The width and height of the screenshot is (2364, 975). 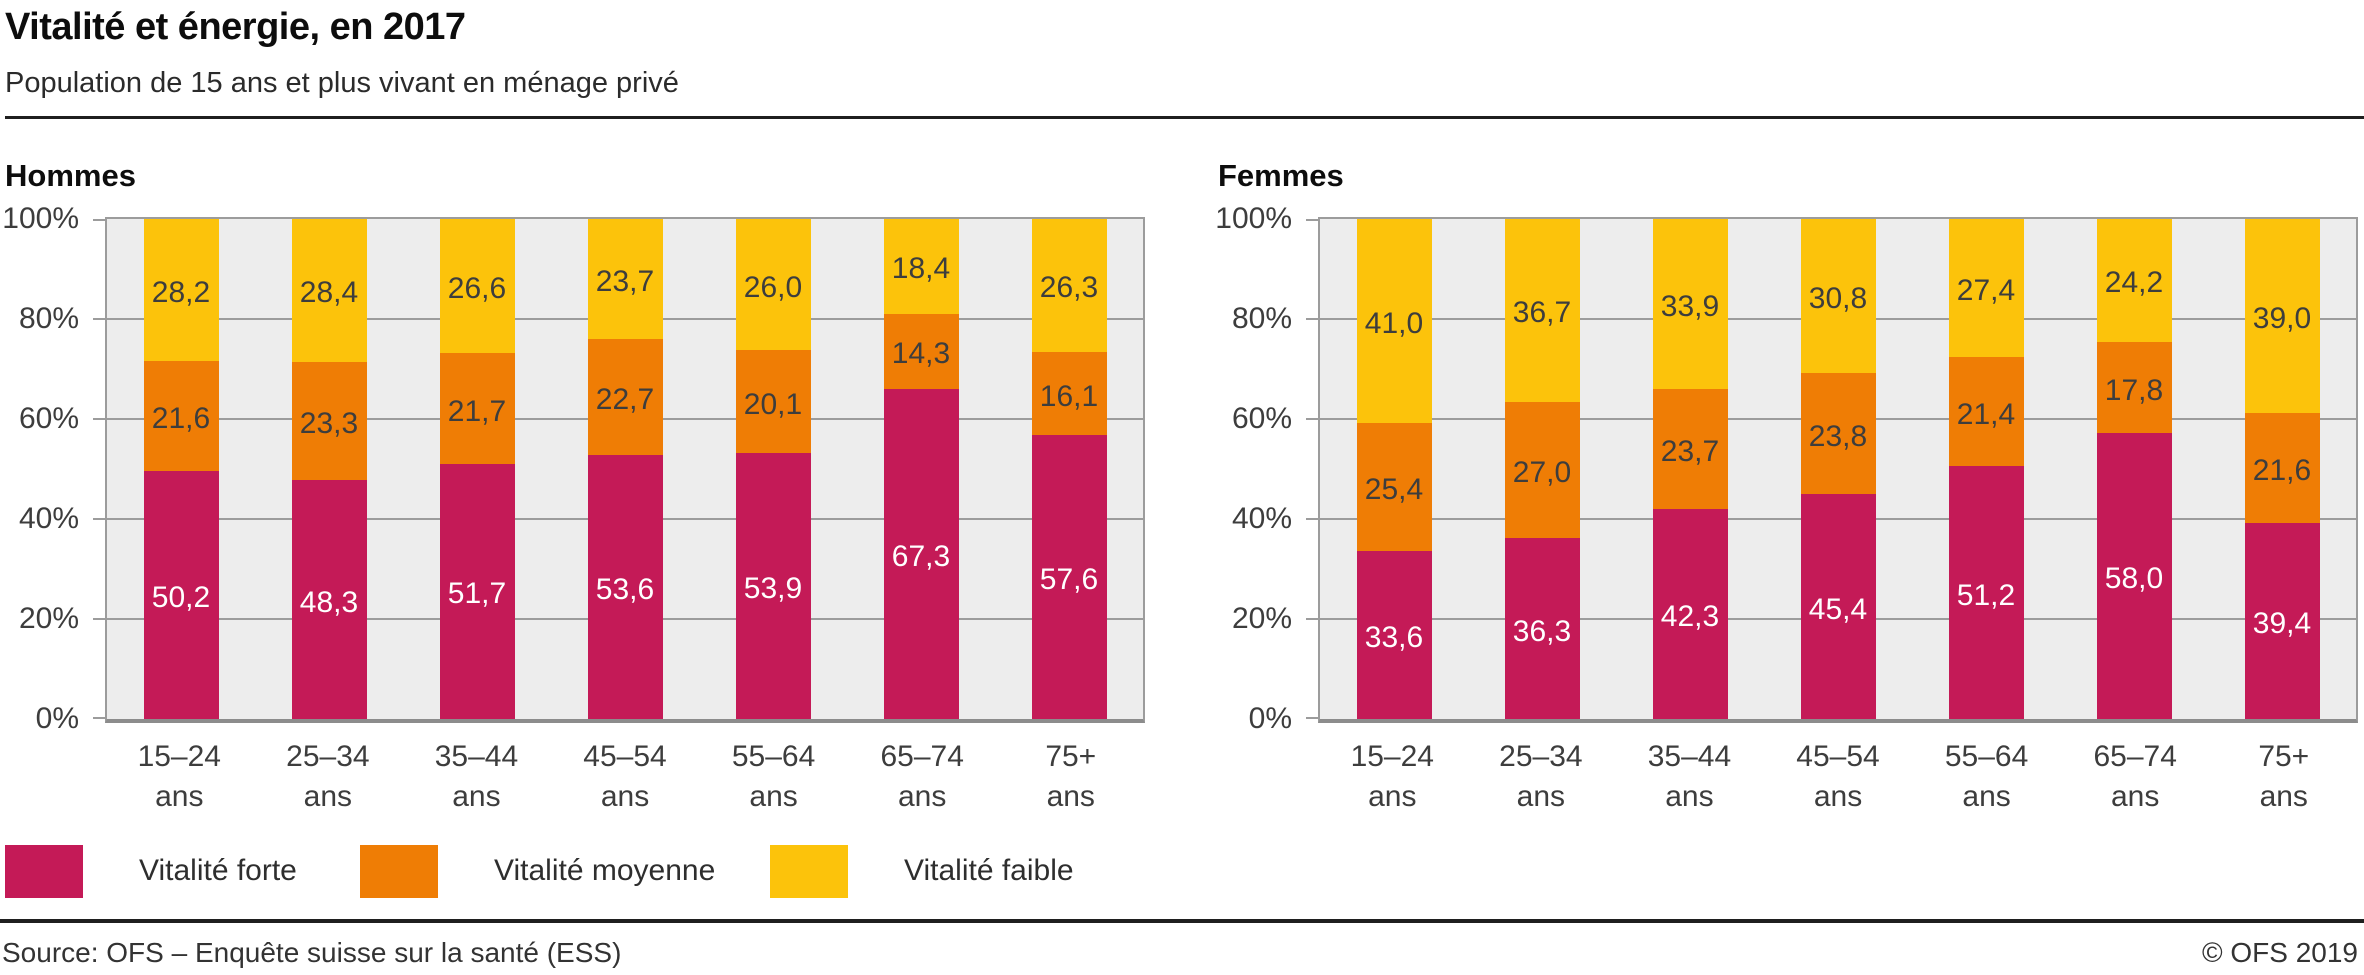 I want to click on stacked-bar-75+-ans: 39,0 21,6 39,4, so click(x=2282, y=469).